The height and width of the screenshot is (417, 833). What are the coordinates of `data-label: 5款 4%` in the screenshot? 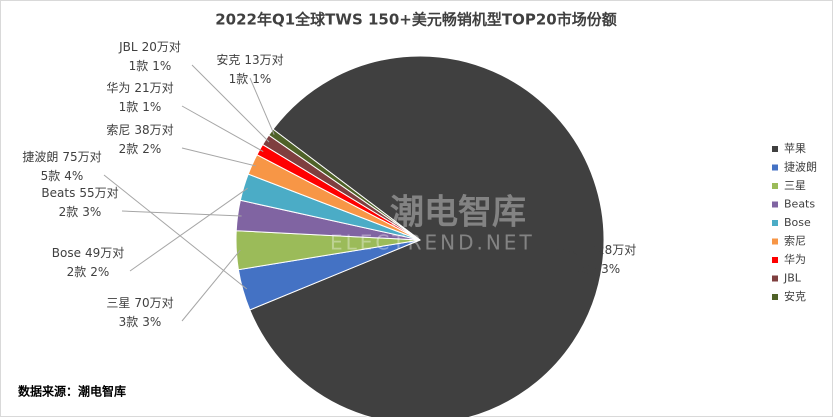 It's located at (62, 176).